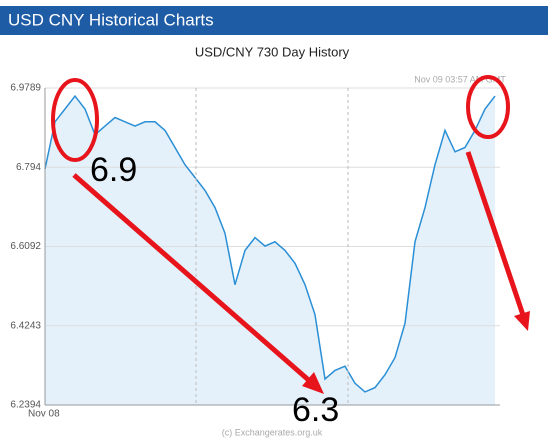 The height and width of the screenshot is (439, 548). What do you see at coordinates (272, 432) in the screenshot?
I see `footer: (c) Exchangerates.org.uk` at bounding box center [272, 432].